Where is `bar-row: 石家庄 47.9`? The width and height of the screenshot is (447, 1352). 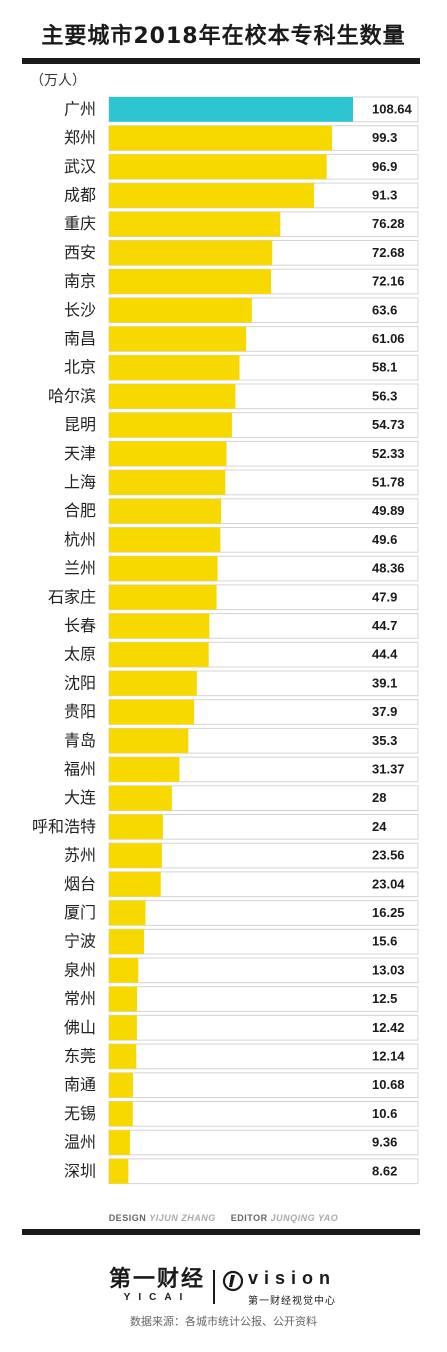
bar-row: 石家庄 47.9 is located at coordinates (233, 597).